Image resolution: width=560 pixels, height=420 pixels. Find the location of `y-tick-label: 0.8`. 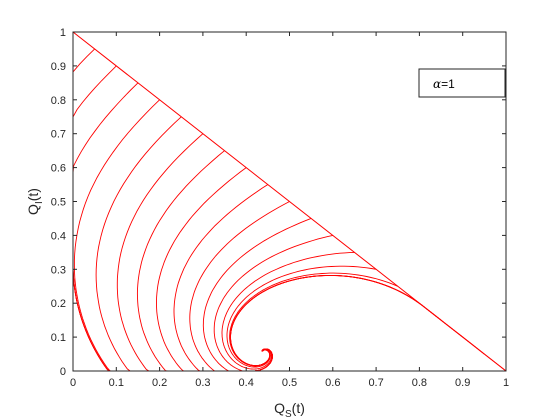

y-tick-label: 0.8 is located at coordinates (58, 101).